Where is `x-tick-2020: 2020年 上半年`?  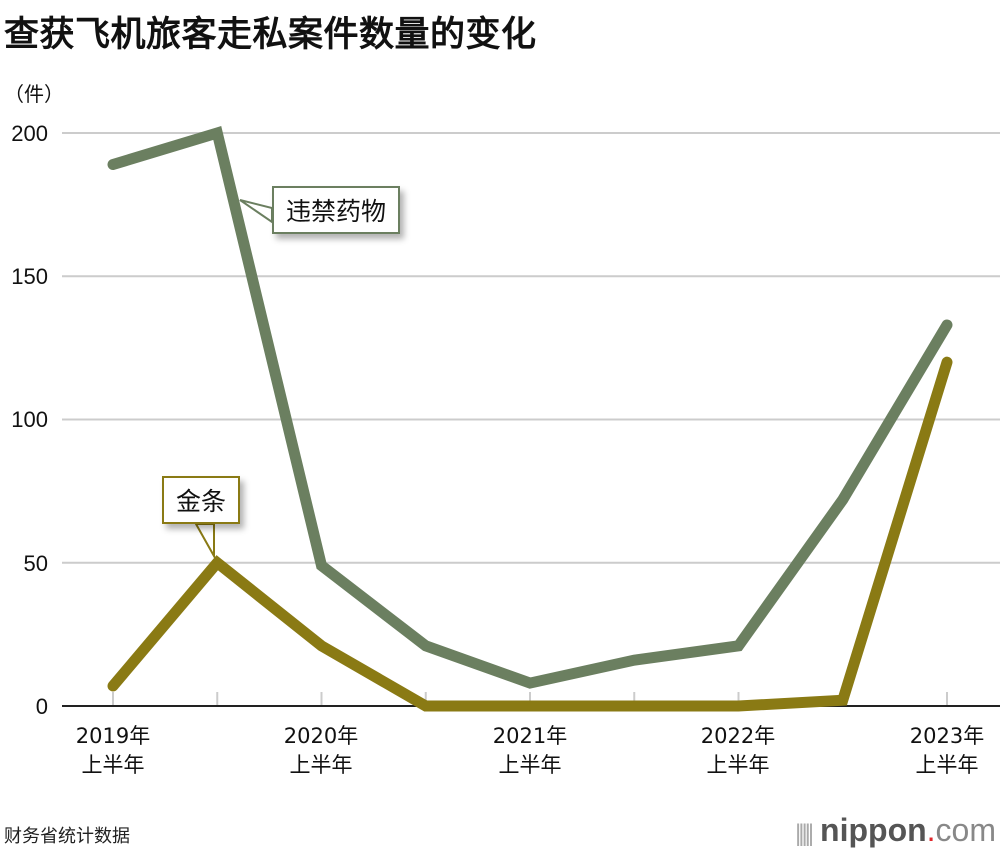 x-tick-2020: 2020年 上半年 is located at coordinates (321, 750).